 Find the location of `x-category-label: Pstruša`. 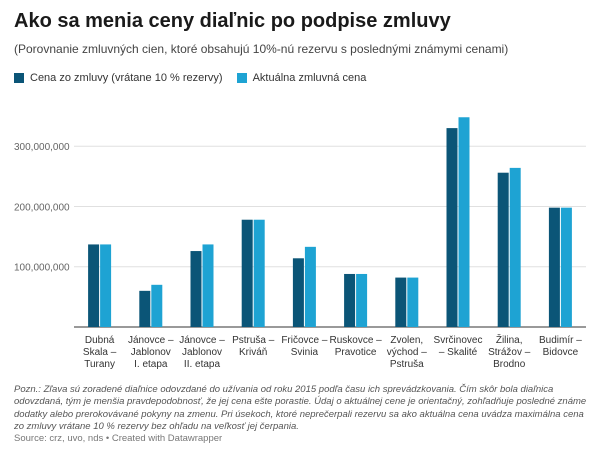

x-category-label: Pstruša is located at coordinates (407, 364).